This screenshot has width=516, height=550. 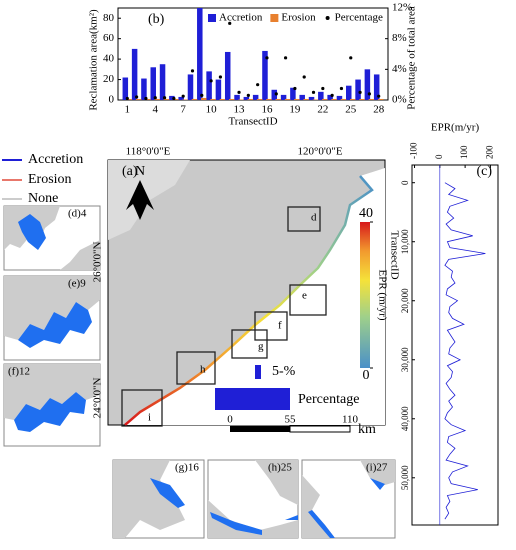 I want to click on panel-label: (c), so click(x=484, y=171).